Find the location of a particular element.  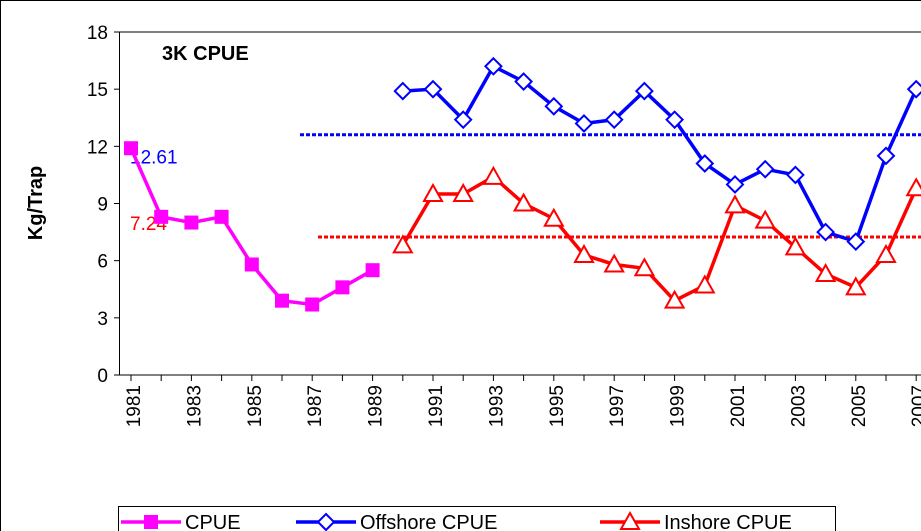

x-tick-label: 1983 is located at coordinates (194, 406).